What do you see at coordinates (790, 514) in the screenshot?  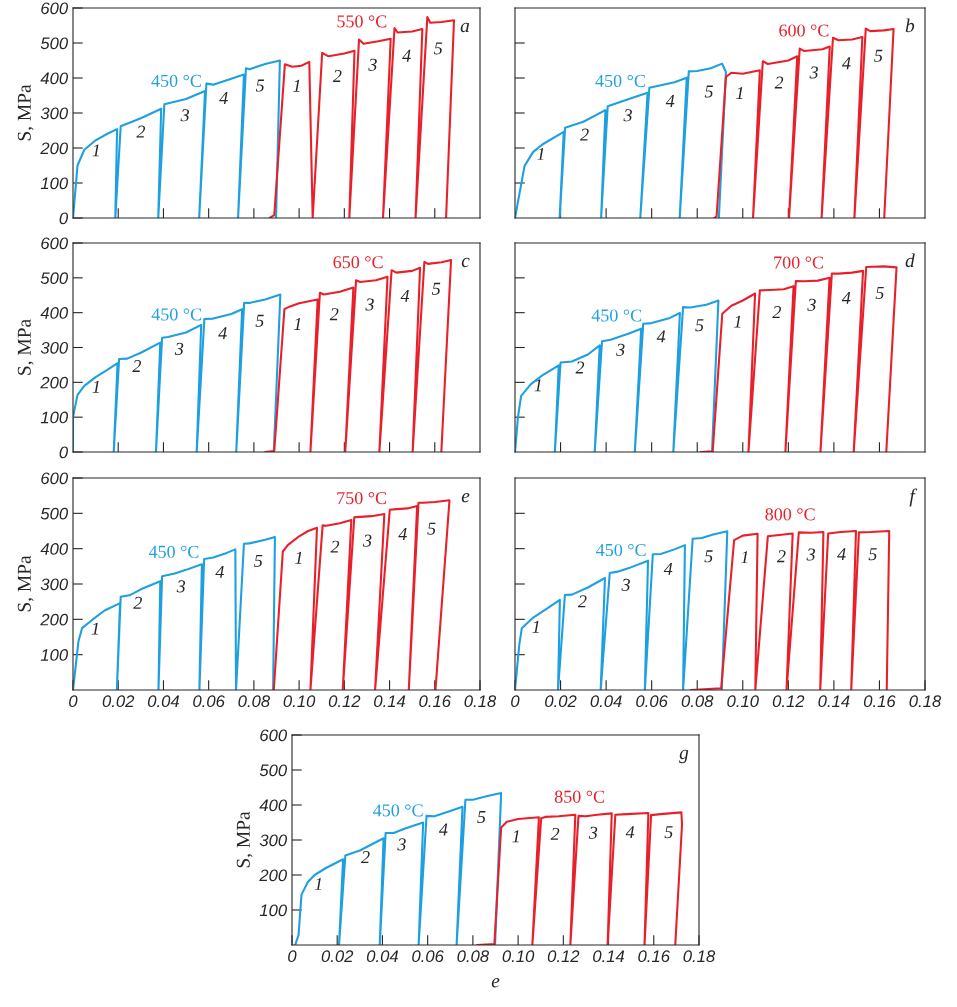 I see `series-label: 800 °C` at bounding box center [790, 514].